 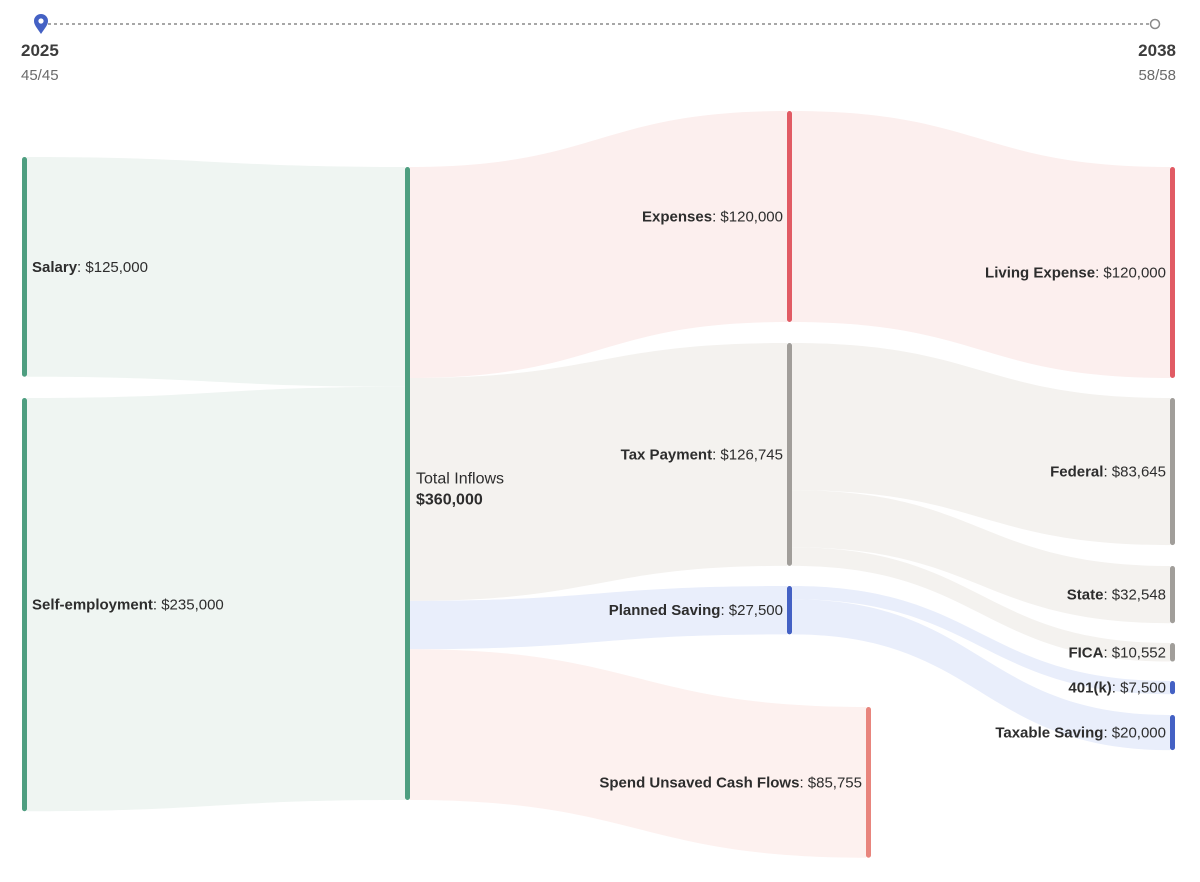 What do you see at coordinates (128, 605) in the screenshot?
I see `node-label-self_employment: Self-employment: $235,000` at bounding box center [128, 605].